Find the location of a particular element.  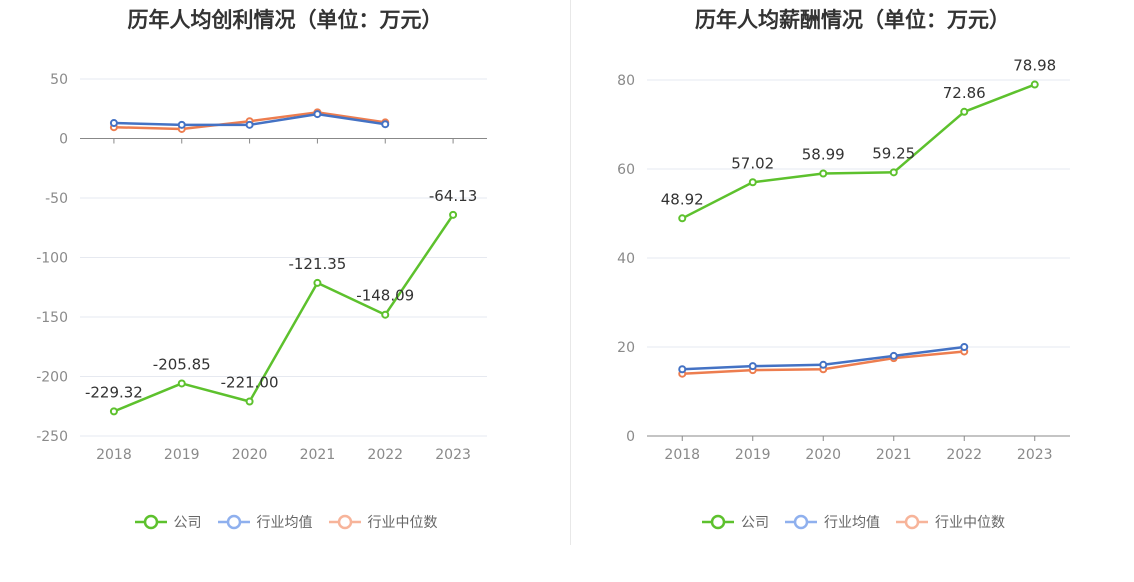

data-label: 58.99 is located at coordinates (823, 154).